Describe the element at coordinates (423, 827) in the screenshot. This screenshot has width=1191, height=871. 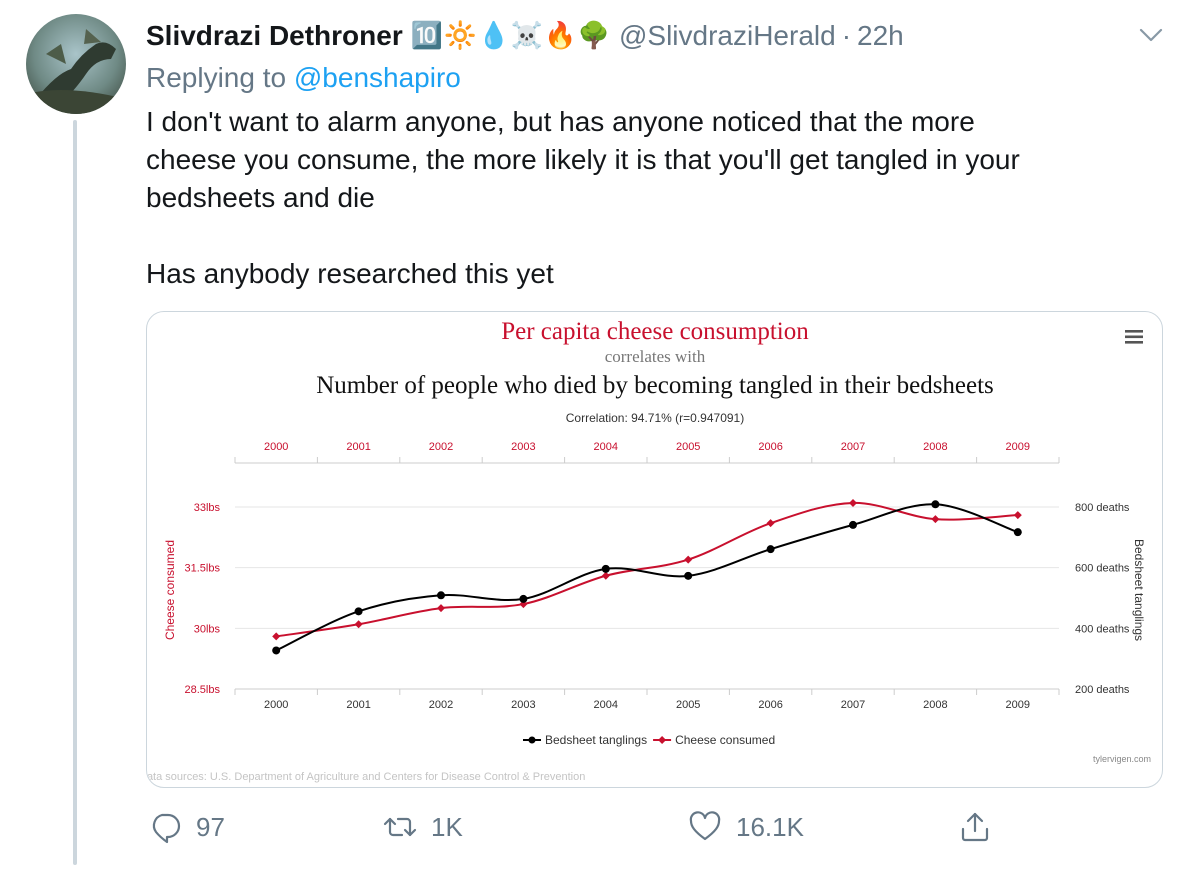
I see `retweet-button: 1K` at that location.